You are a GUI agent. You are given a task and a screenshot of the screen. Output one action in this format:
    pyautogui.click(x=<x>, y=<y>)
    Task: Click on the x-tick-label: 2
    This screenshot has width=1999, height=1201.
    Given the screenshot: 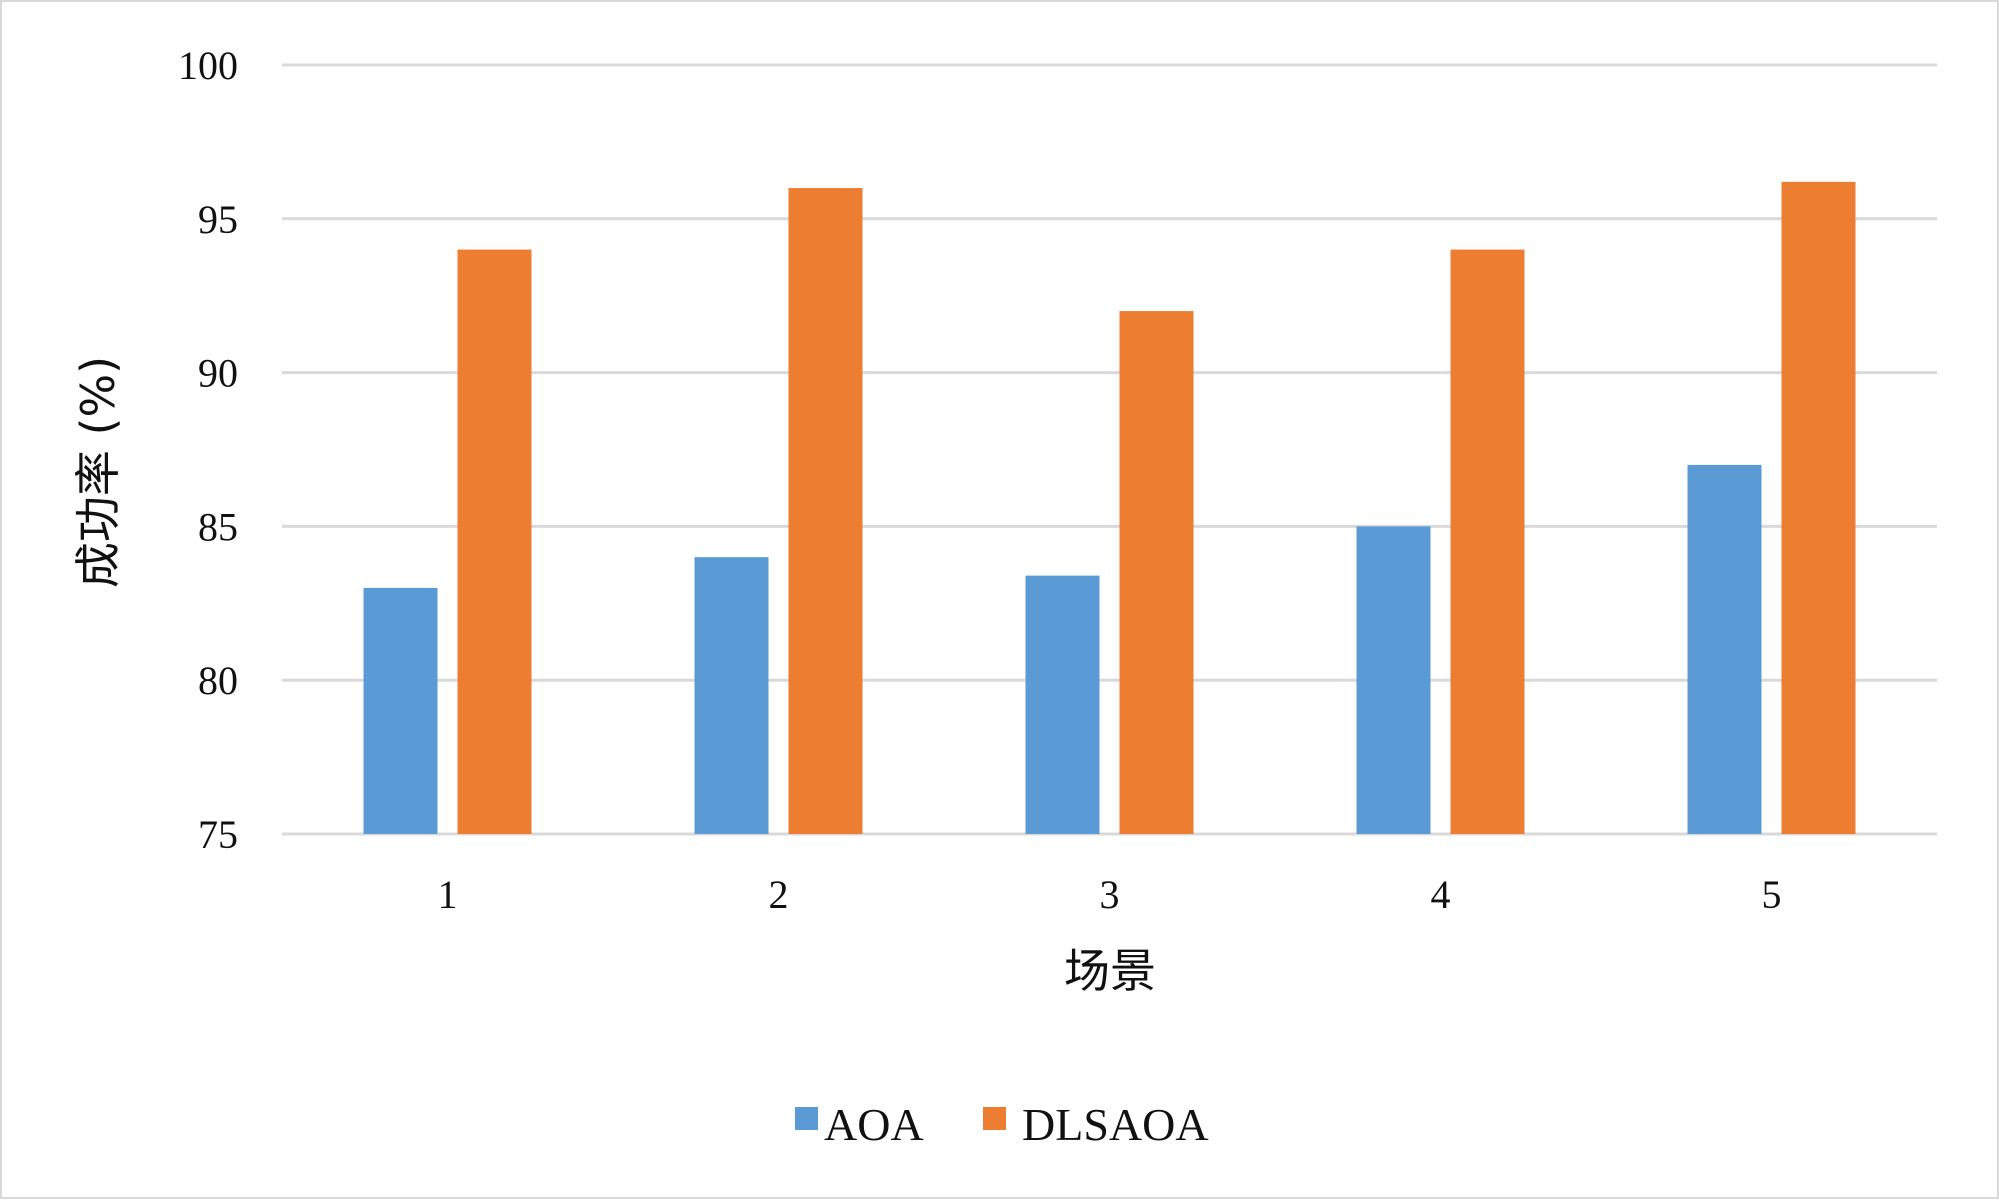 What is the action you would take?
    pyautogui.click(x=779, y=894)
    